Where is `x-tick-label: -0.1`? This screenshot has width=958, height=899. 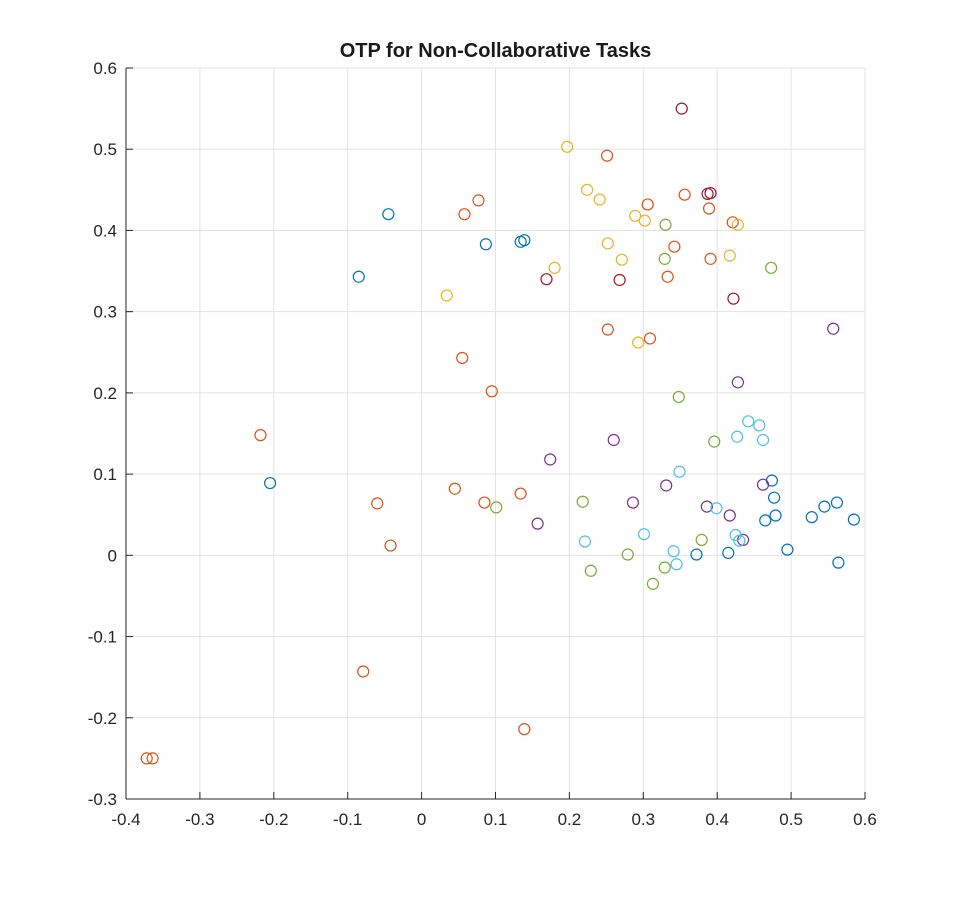 x-tick-label: -0.1 is located at coordinates (347, 819).